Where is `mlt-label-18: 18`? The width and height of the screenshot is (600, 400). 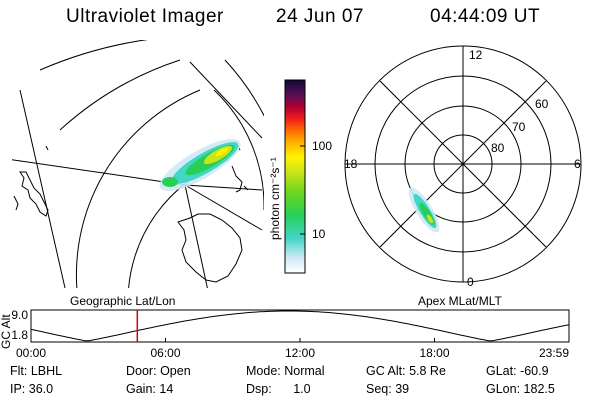
mlt-label-18: 18 is located at coordinates (351, 164).